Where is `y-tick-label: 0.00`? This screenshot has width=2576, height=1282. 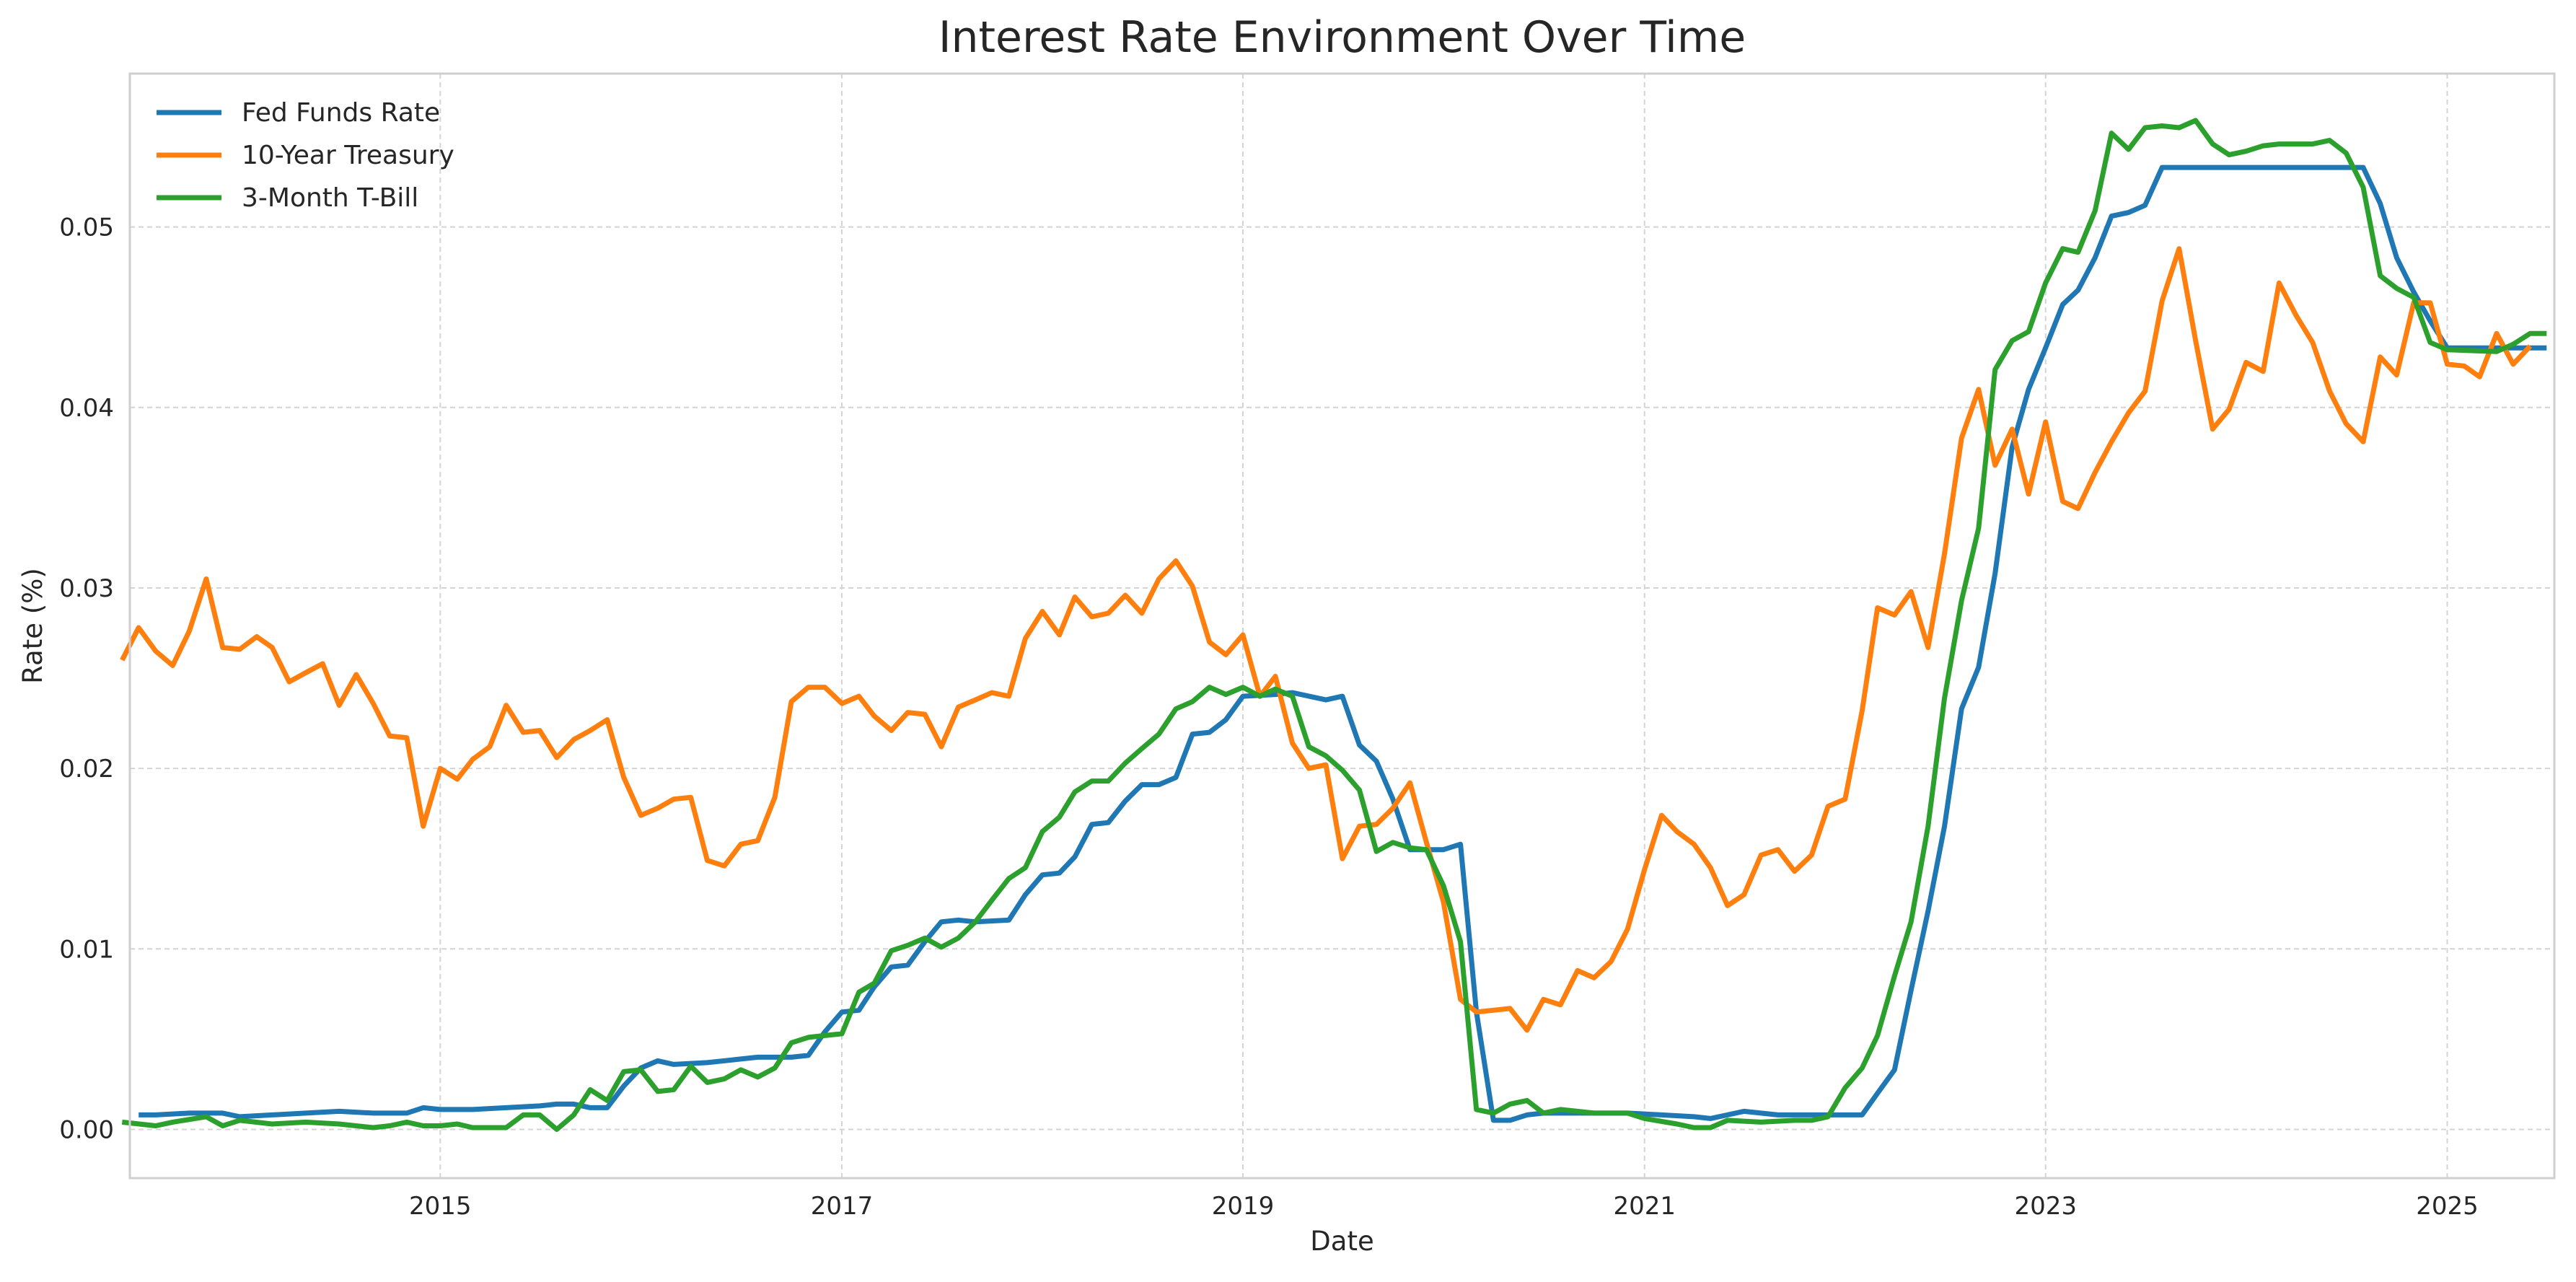
y-tick-label: 0.00 is located at coordinates (86, 1129).